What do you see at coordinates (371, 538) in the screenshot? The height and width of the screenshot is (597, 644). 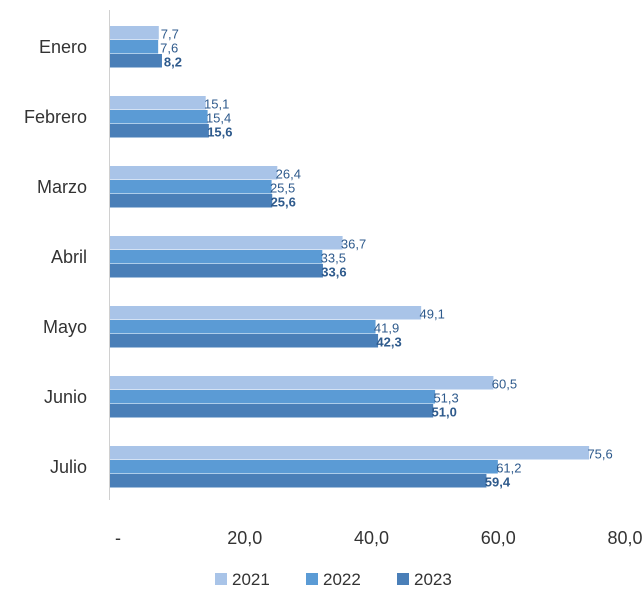 I see `x-tick-label: 40,0` at bounding box center [371, 538].